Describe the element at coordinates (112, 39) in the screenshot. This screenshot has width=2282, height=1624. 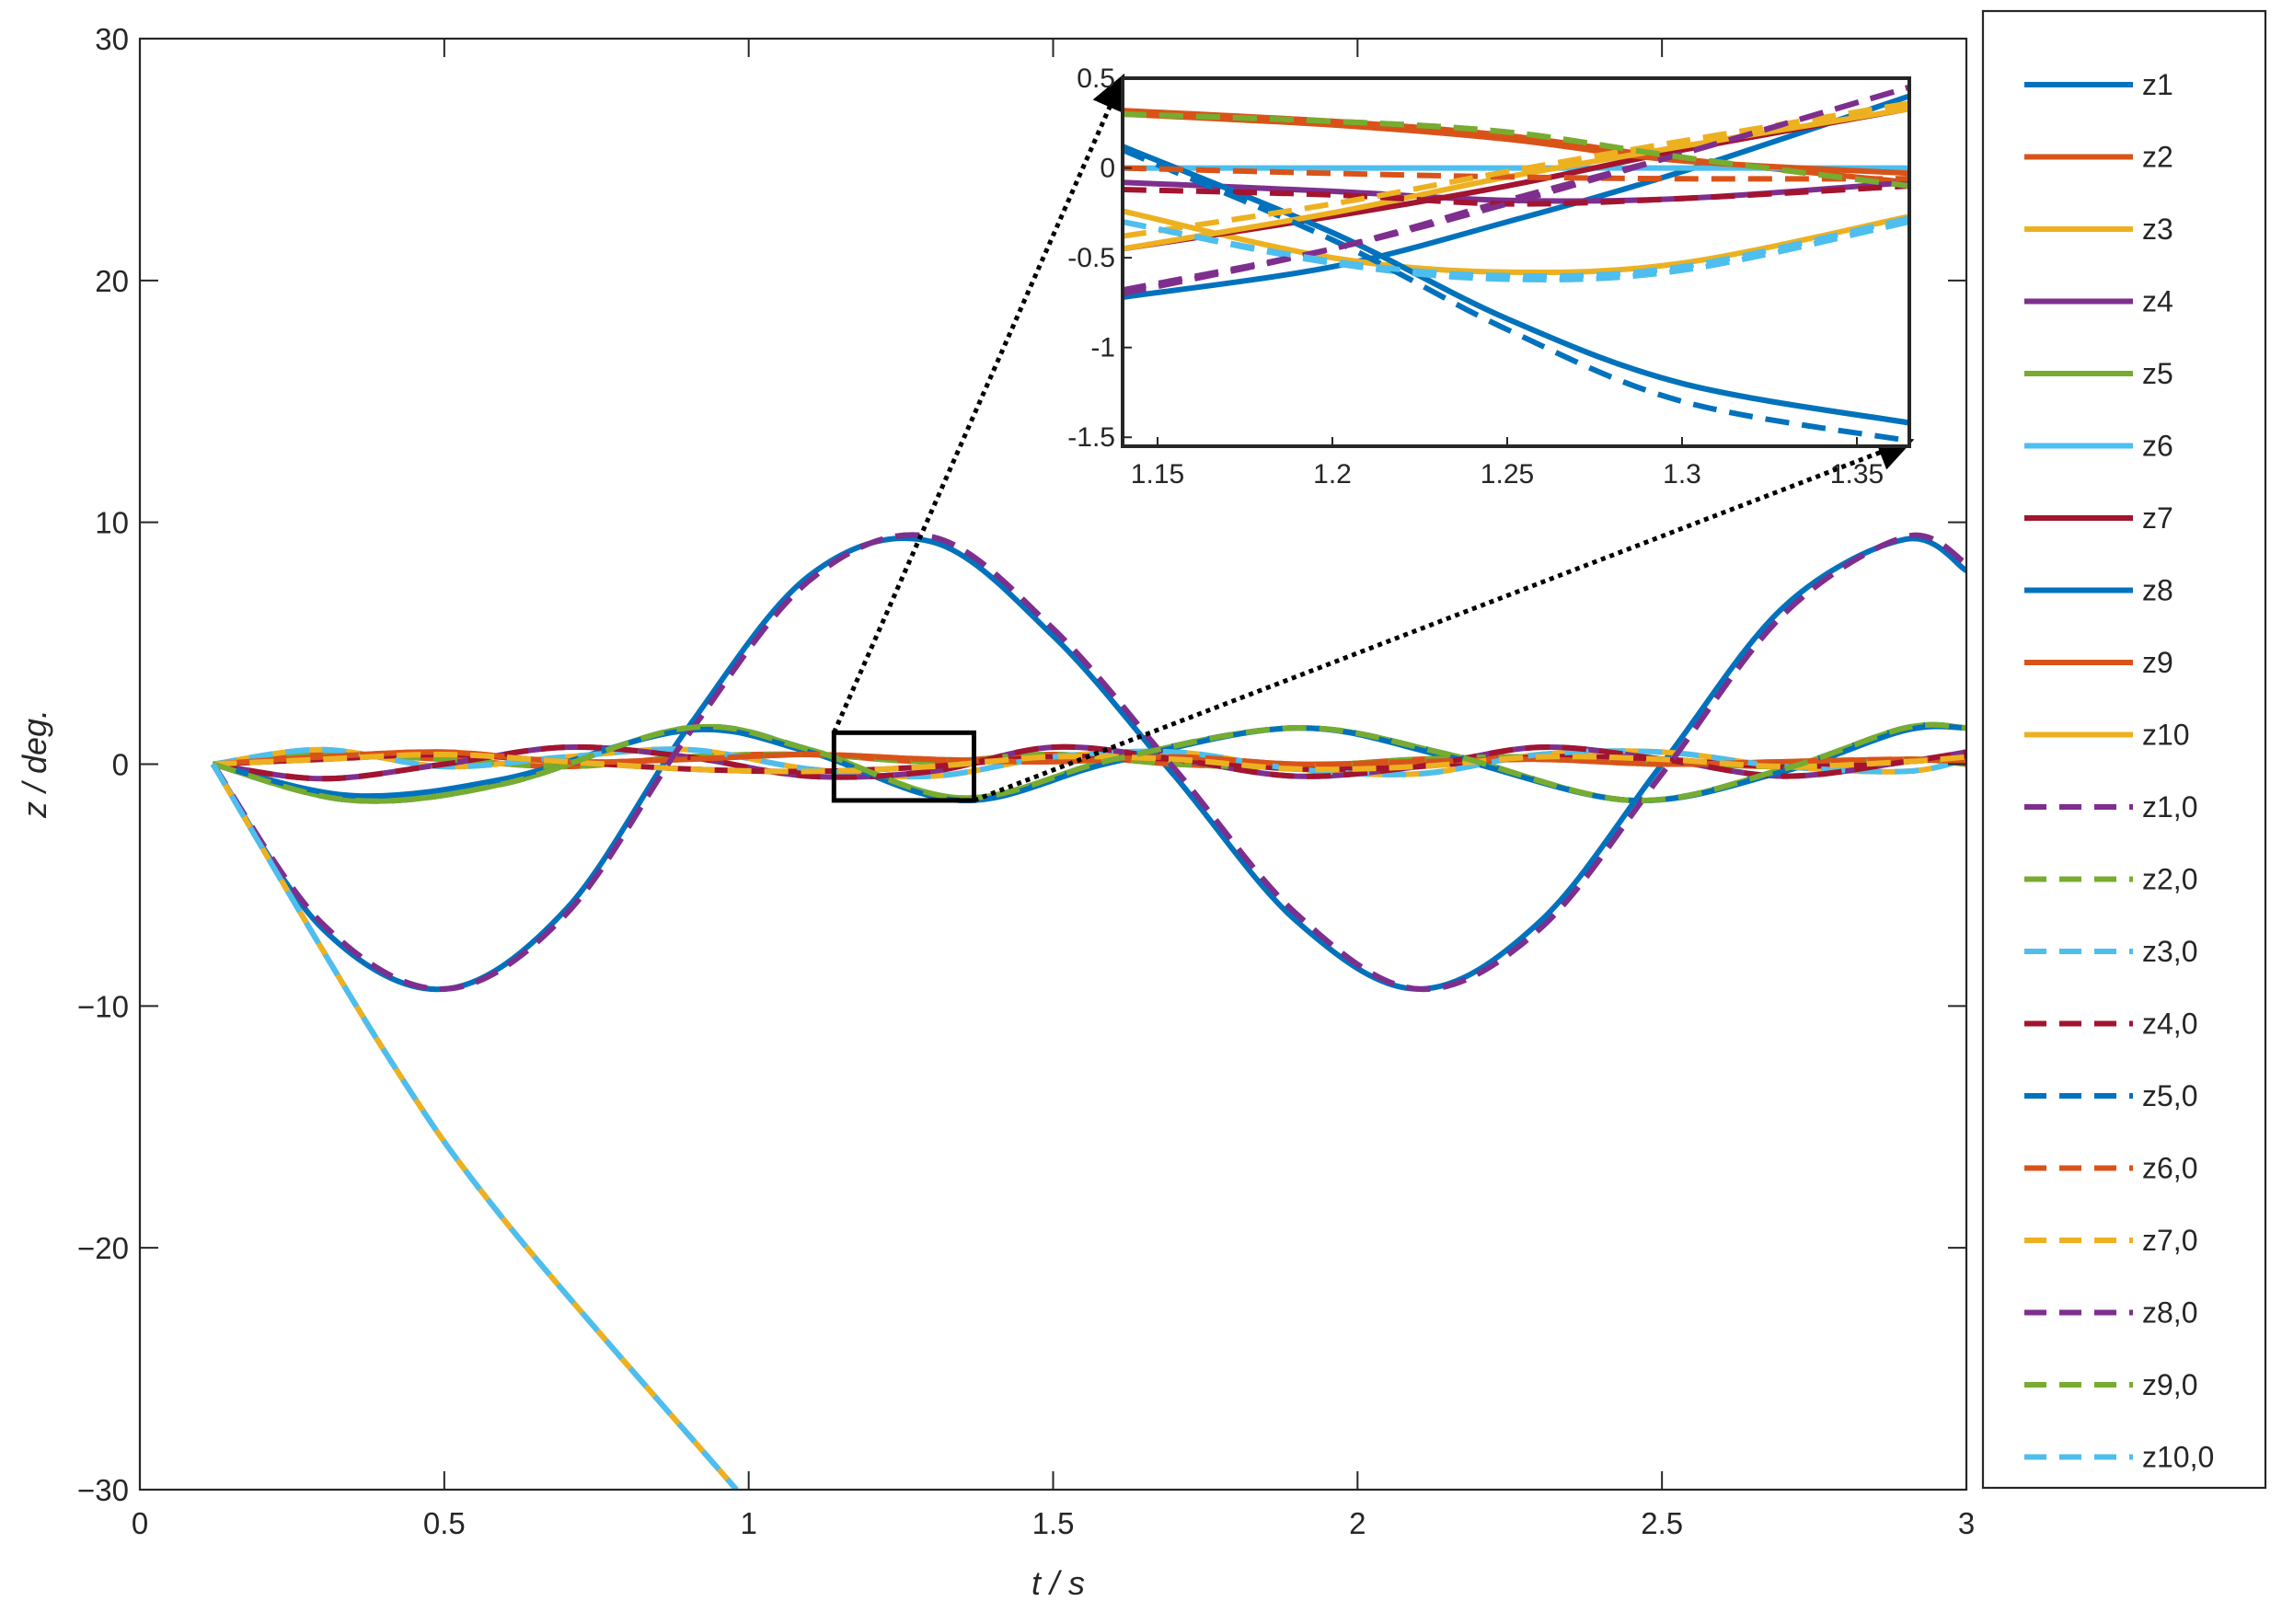
I see `y-tick-label: 30` at that location.